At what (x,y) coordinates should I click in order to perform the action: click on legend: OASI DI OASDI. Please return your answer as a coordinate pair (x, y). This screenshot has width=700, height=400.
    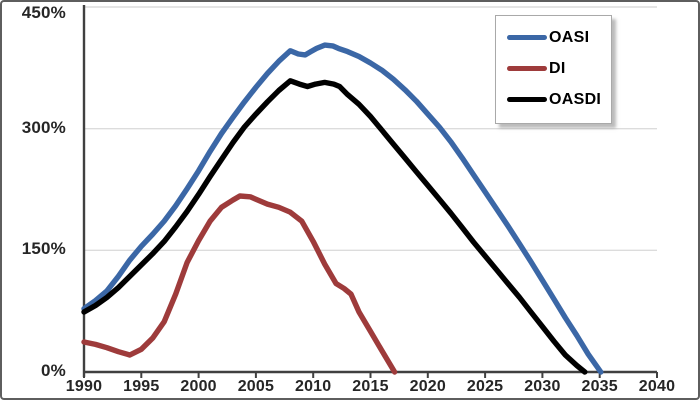
    Looking at the image, I should click on (553, 69).